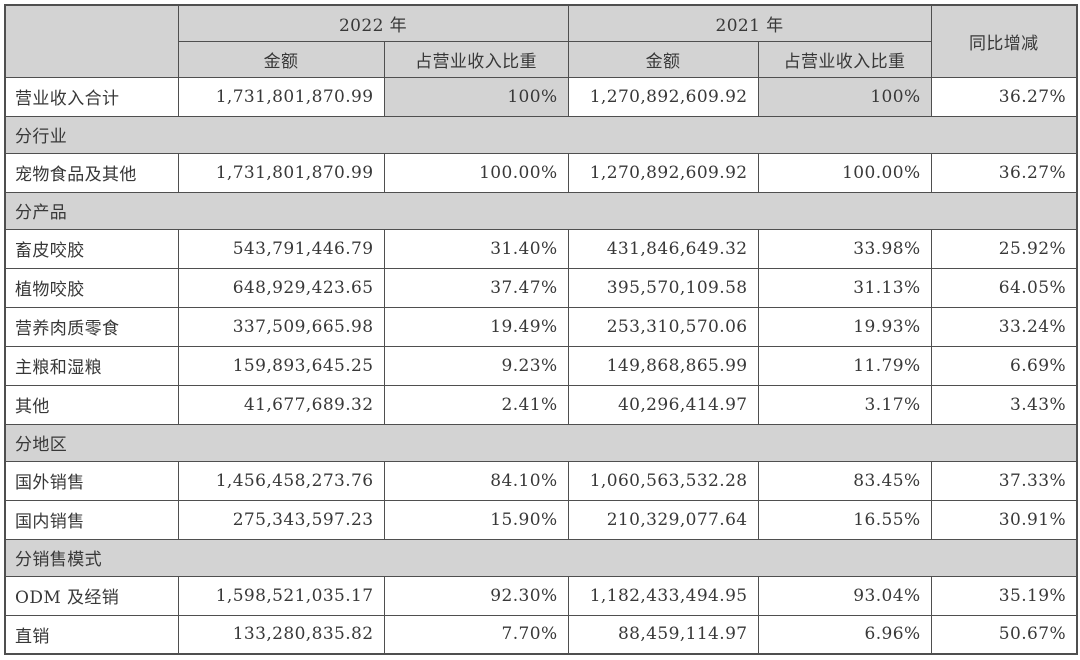 This screenshot has width=1080, height=660. What do you see at coordinates (844, 365) in the screenshot?
I see `ratio-2021: 11.79%` at bounding box center [844, 365].